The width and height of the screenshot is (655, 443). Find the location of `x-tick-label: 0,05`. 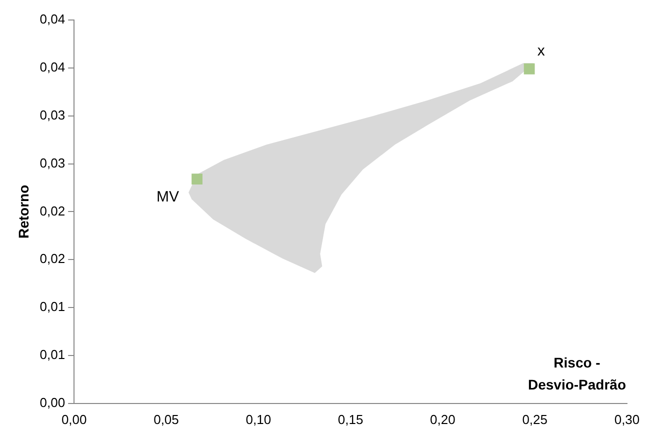

x-tick-label: 0,05 is located at coordinates (166, 419).